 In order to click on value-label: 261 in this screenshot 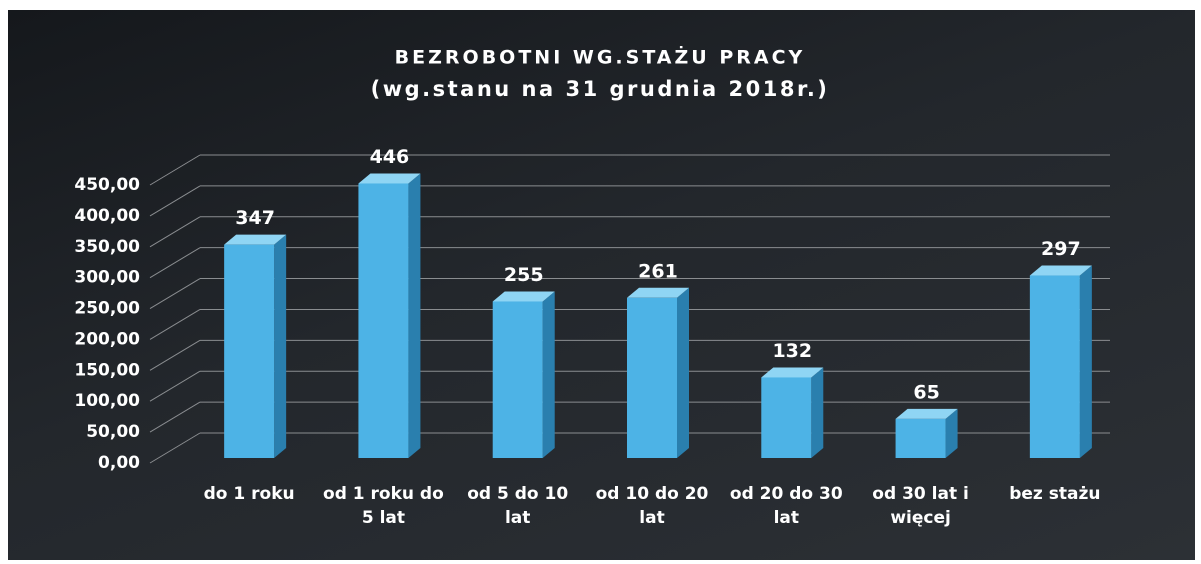, I will do `click(658, 271)`.